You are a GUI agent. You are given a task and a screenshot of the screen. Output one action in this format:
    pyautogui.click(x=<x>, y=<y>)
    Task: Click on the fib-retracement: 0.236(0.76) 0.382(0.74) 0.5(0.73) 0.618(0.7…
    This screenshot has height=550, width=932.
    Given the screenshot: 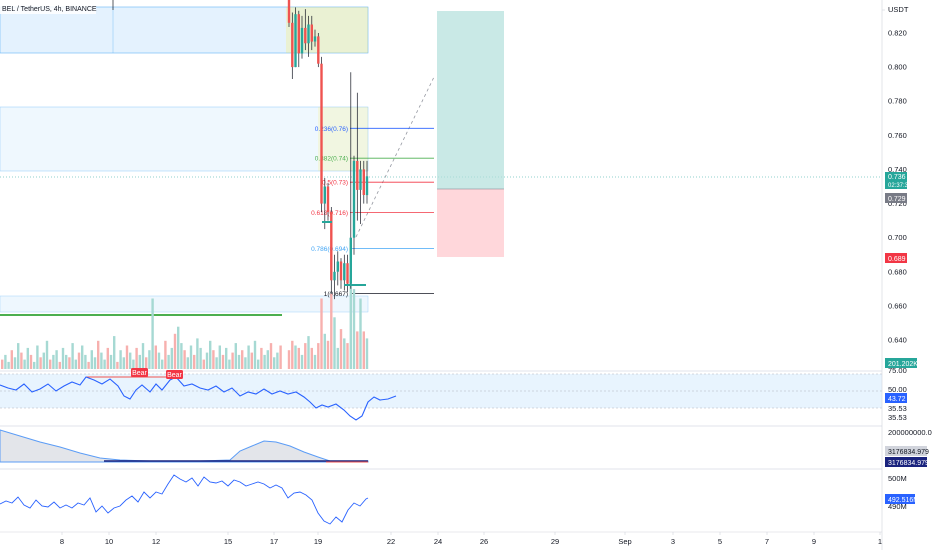 What is the action you would take?
    pyautogui.click(x=372, y=212)
    